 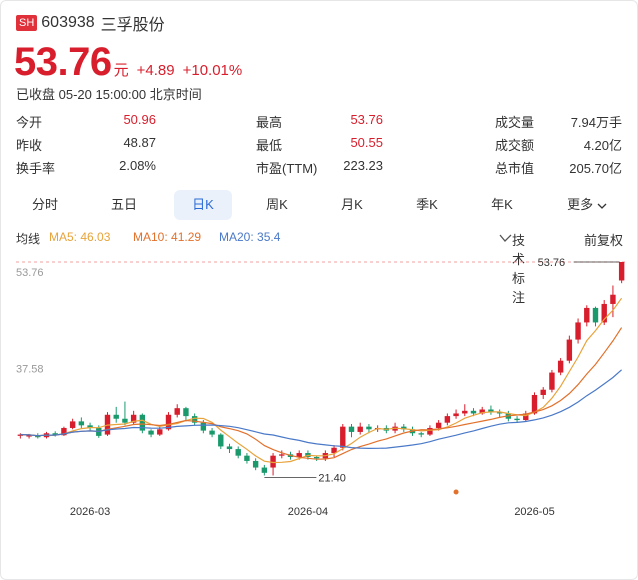 I want to click on stat-label: 成交额, so click(x=515, y=145).